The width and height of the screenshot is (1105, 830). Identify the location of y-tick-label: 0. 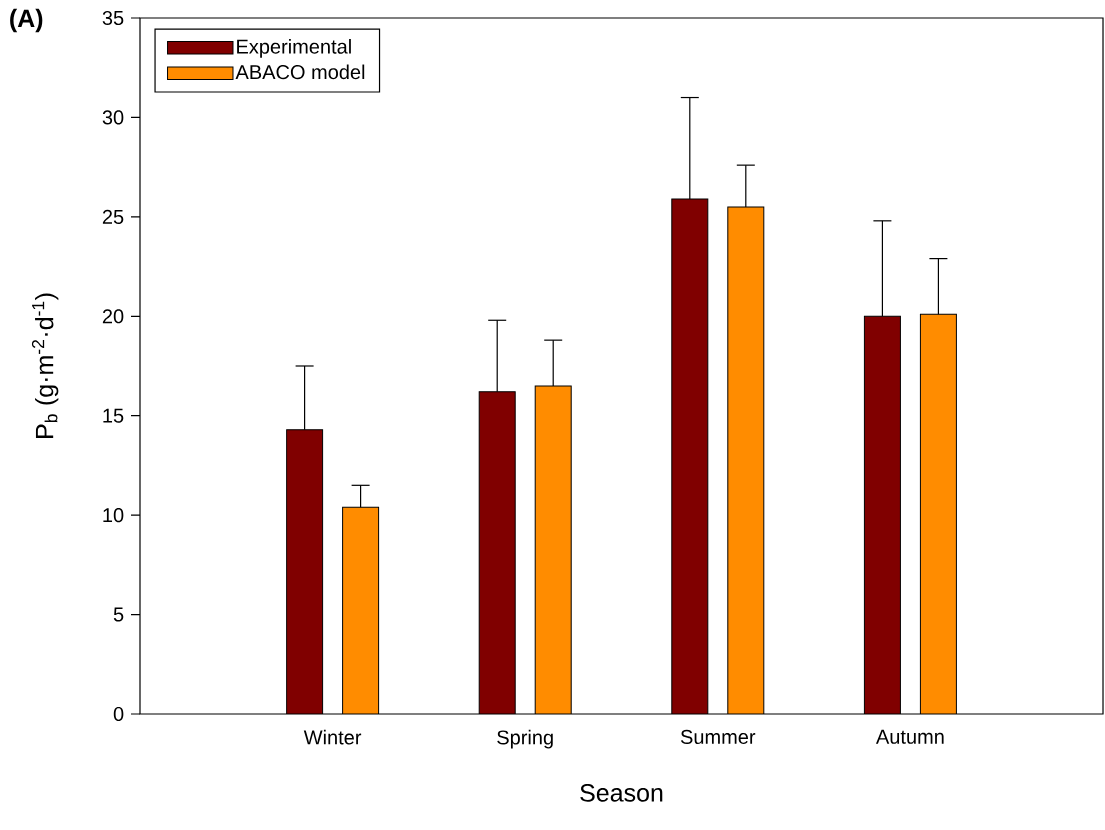
(118, 714).